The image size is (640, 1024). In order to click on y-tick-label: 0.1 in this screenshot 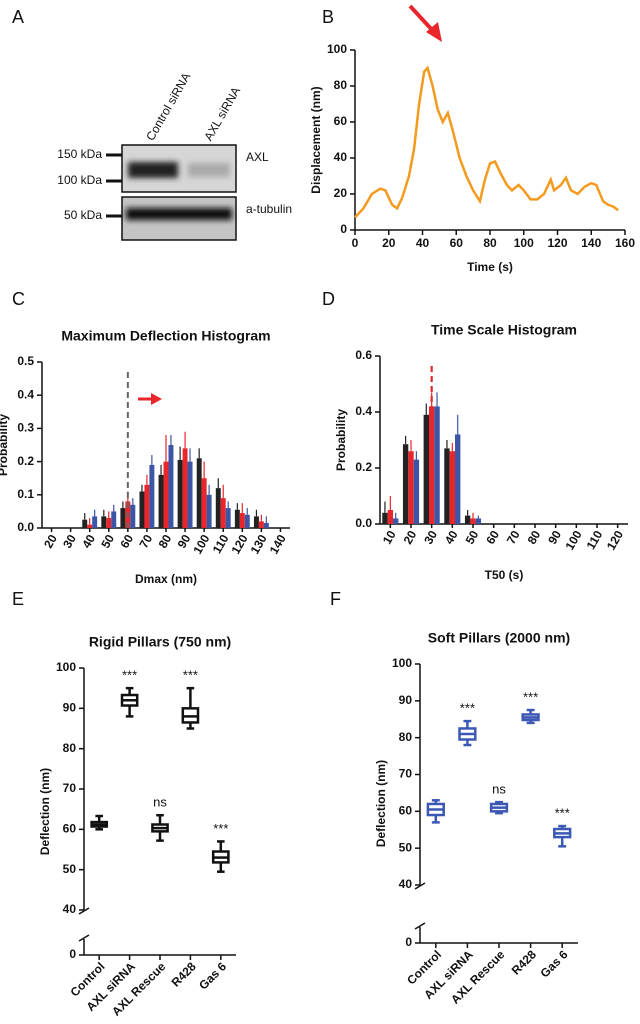, I will do `click(25, 494)`.